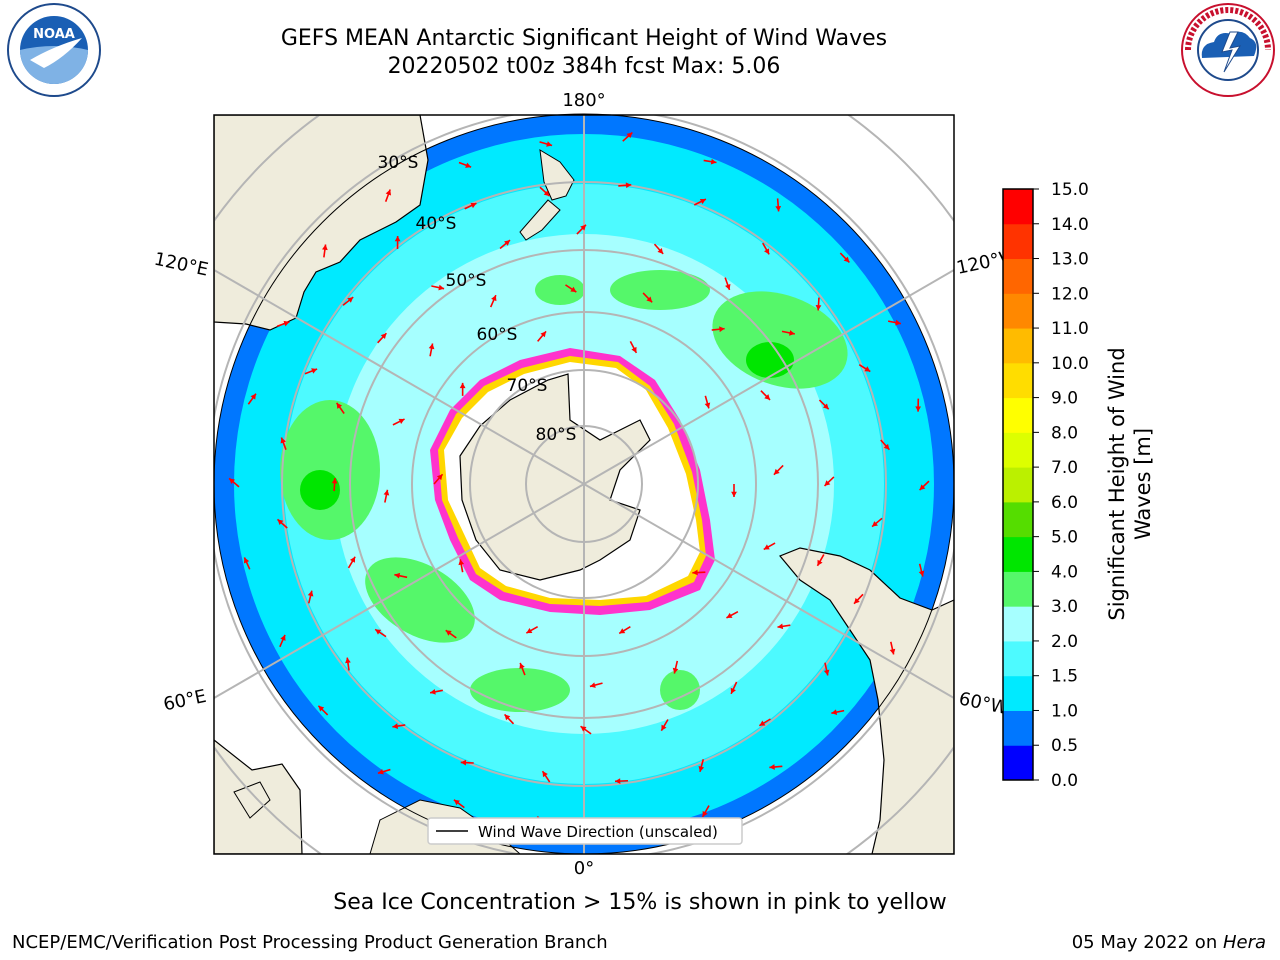 The height and width of the screenshot is (960, 1280). Describe the element at coordinates (1147, 942) in the screenshot. I see `footer-date-text: 05 May 2022 on` at that location.